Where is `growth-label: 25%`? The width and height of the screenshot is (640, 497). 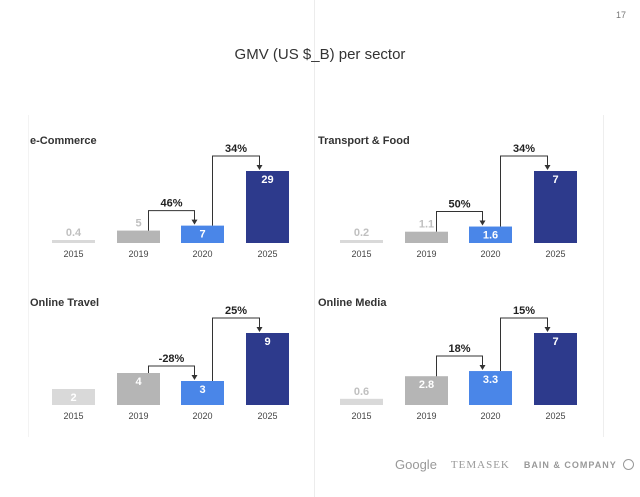 growth-label: 25% is located at coordinates (236, 311).